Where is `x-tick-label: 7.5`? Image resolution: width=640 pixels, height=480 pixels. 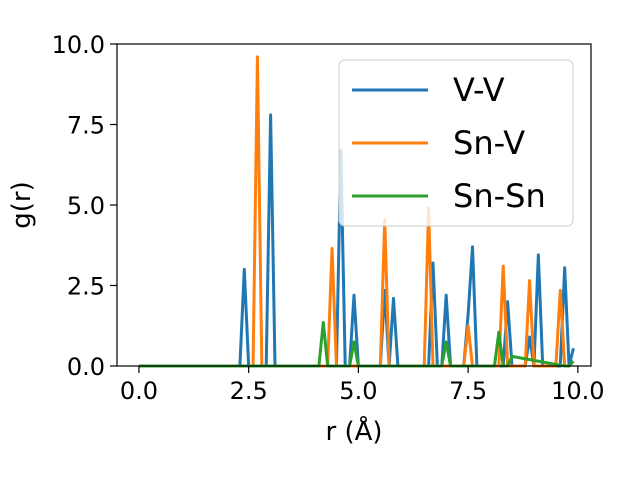
x-tick-label: 7.5 is located at coordinates (468, 391).